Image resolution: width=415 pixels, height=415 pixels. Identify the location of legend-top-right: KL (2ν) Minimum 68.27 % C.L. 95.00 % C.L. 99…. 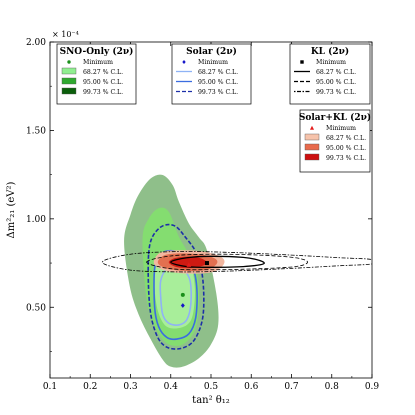
(330, 74).